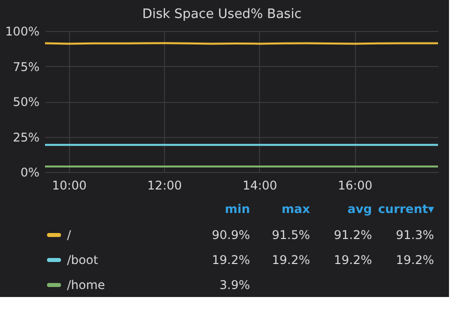 The image size is (474, 317). Describe the element at coordinates (30, 173) in the screenshot. I see `y-tick-label: 0%` at that location.